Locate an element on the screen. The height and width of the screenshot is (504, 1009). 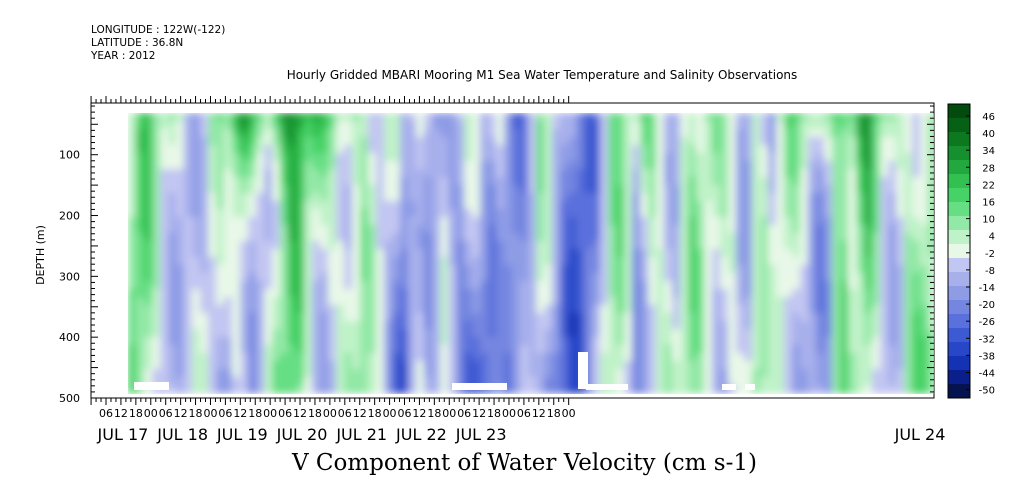
colorbar-label: 40 is located at coordinates (988, 134).